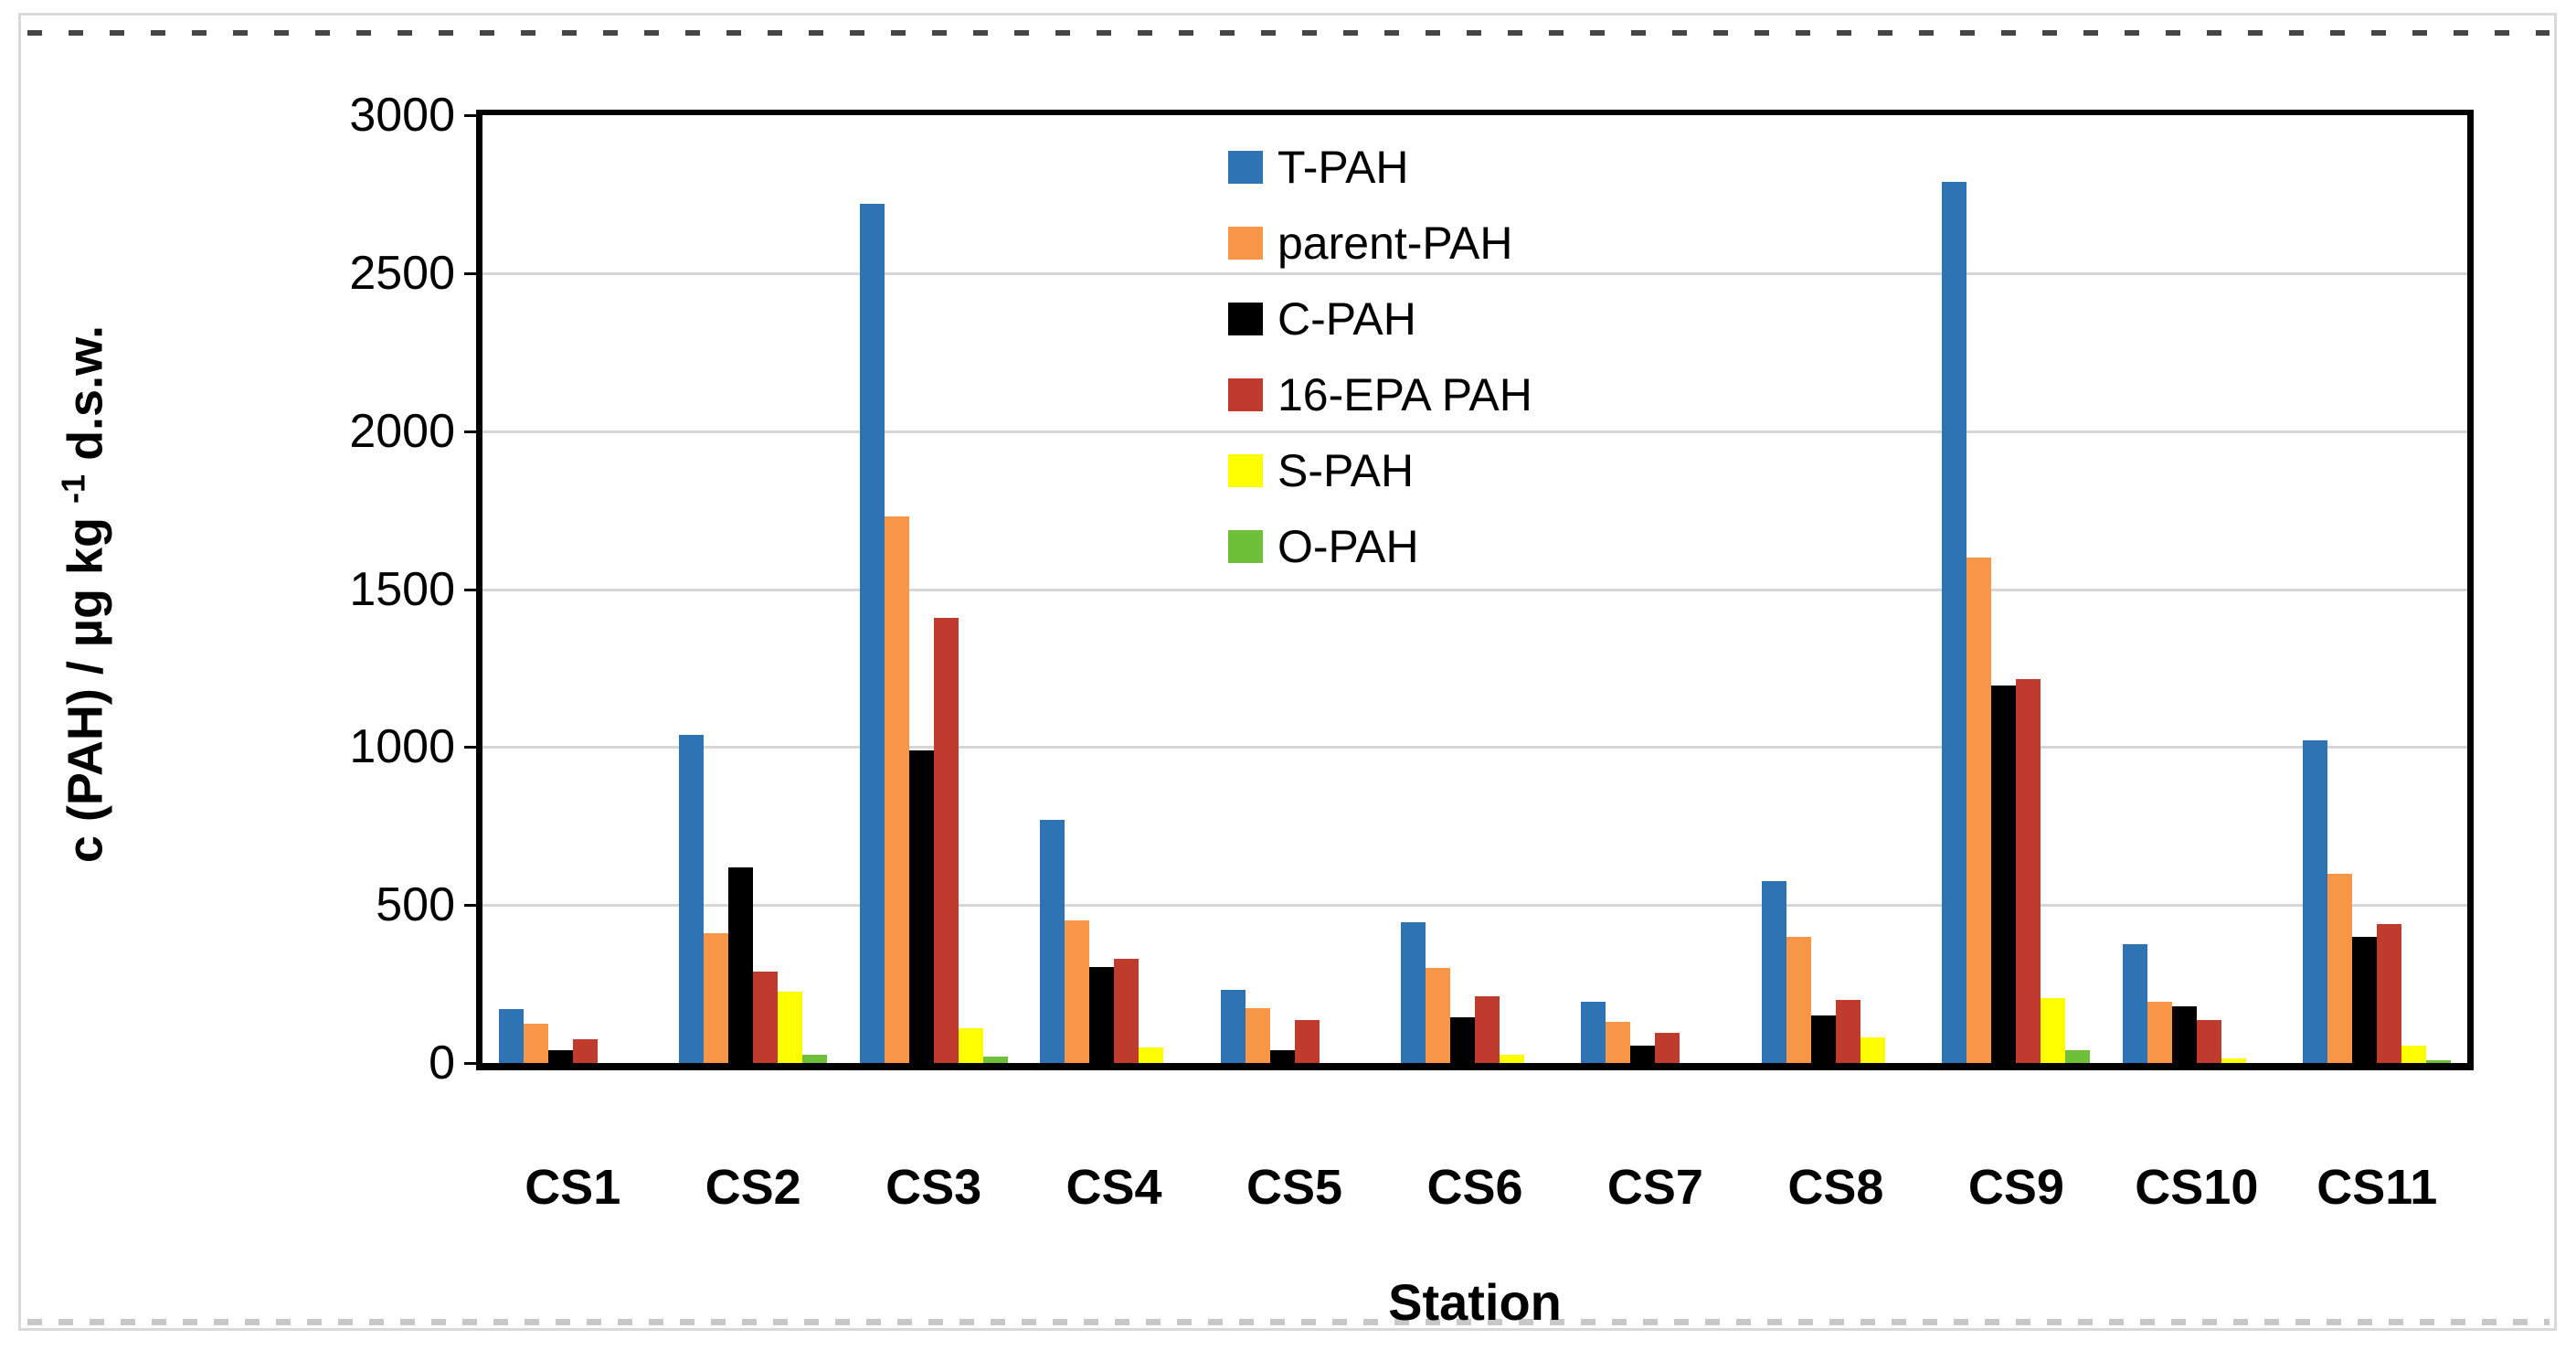 Image resolution: width=2576 pixels, height=1350 pixels. What do you see at coordinates (1321, 471) in the screenshot?
I see `legend-item-S-PAH: S-PAH` at bounding box center [1321, 471].